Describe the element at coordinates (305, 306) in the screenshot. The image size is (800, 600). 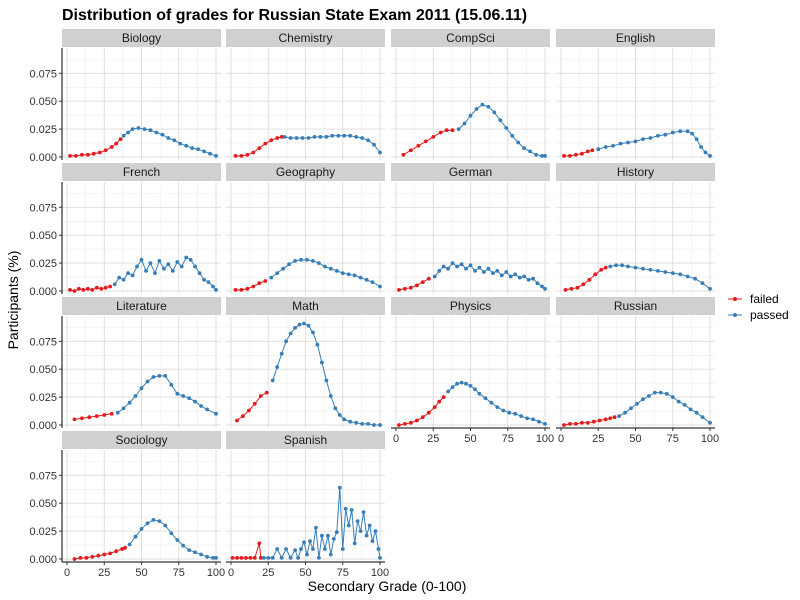
I see `facet-strip-label: Math` at that location.